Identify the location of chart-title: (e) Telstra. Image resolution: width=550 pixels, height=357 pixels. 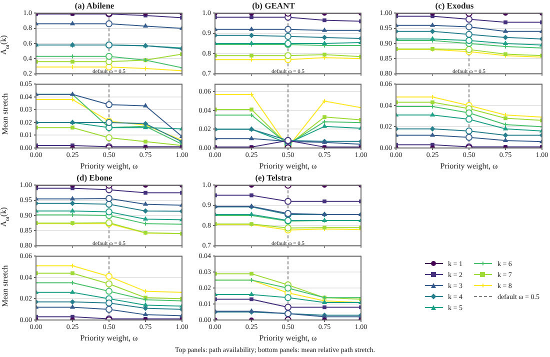
(274, 177).